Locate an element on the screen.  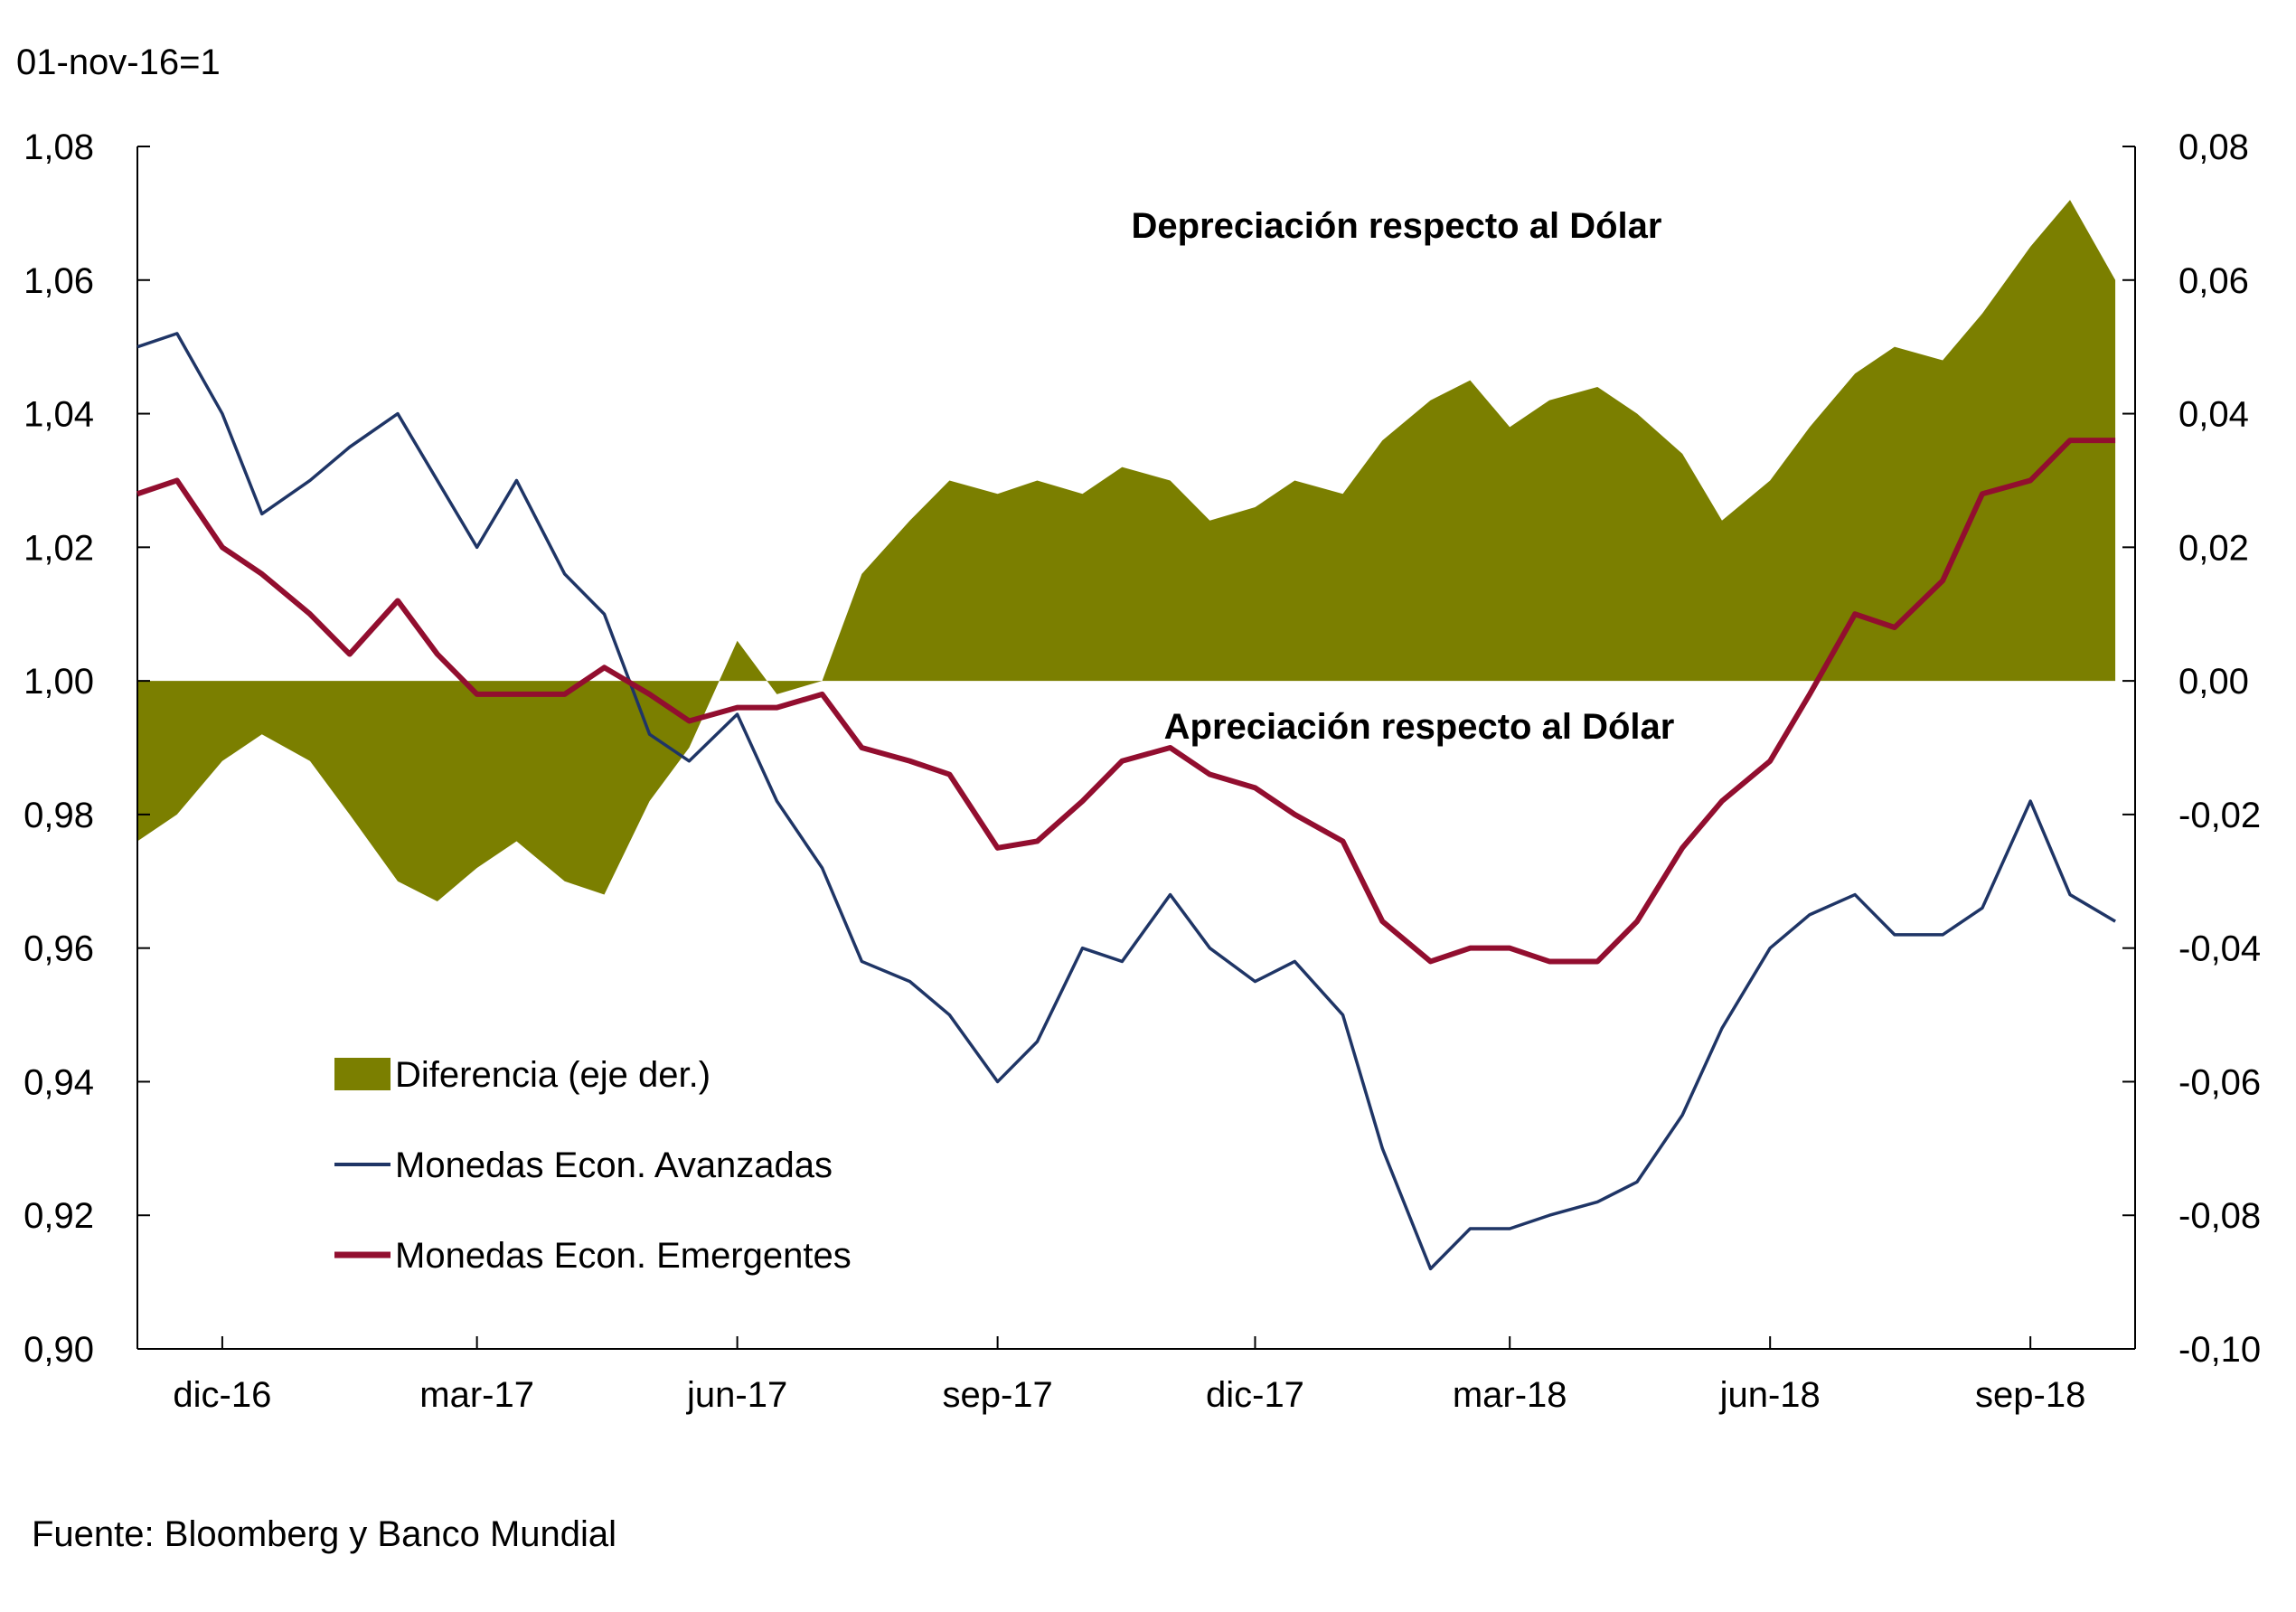
left-tick-label: 0,98 is located at coordinates (59, 815).